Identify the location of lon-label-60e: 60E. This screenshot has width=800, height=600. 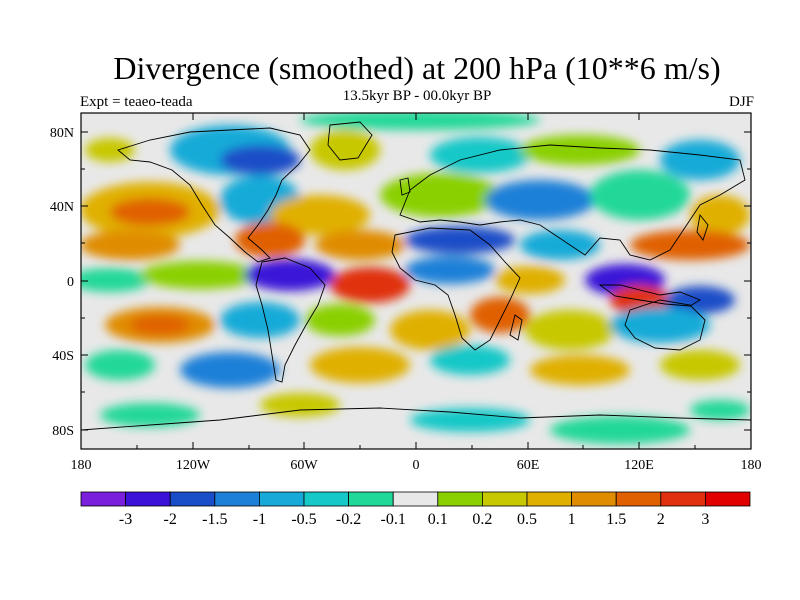
(528, 465).